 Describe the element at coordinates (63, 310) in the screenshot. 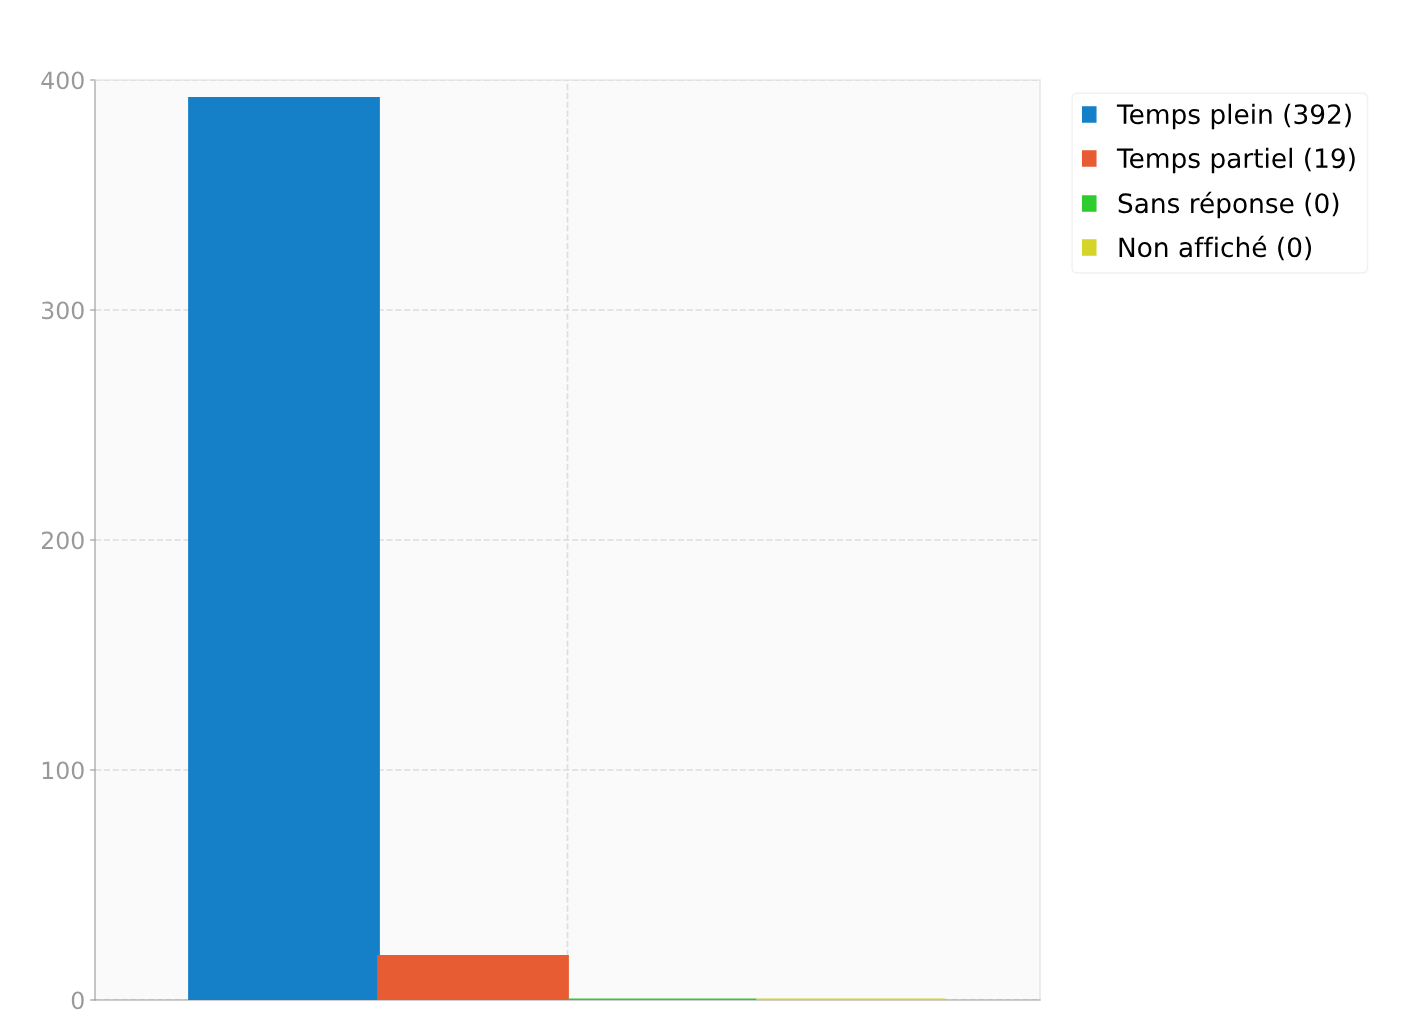

I see `y-tick-label: 300` at that location.